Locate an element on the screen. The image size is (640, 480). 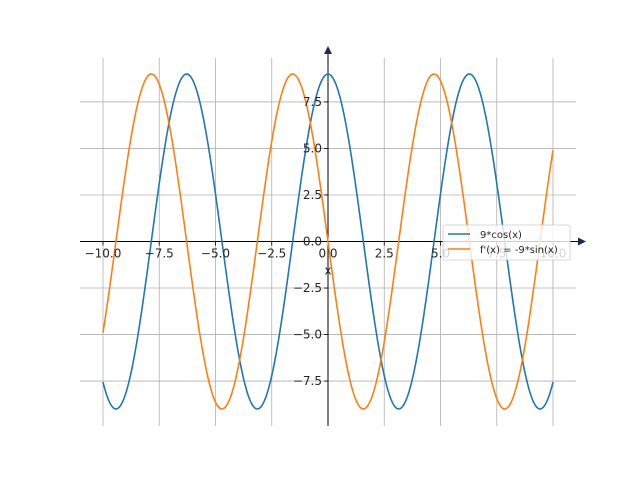
x-tick-label: −7.5 is located at coordinates (159, 254).